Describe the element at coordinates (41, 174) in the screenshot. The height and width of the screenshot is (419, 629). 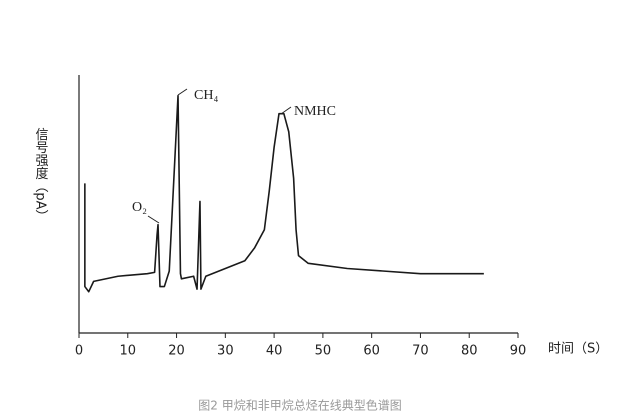
I see `y-axis-label: 信号强度（pA）` at that location.